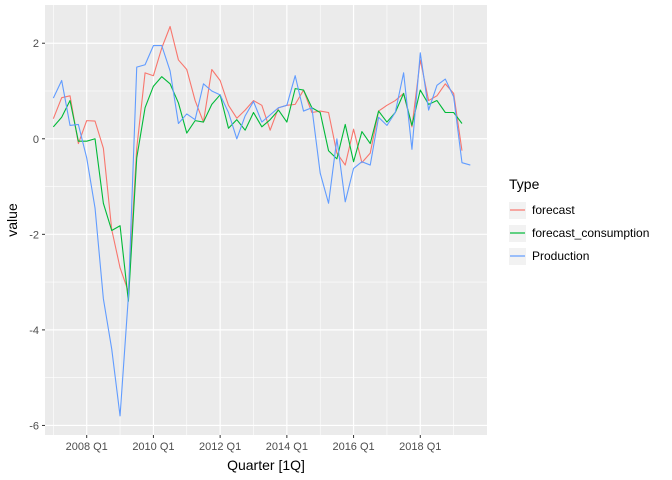  What do you see at coordinates (220, 447) in the screenshot?
I see `x-tick-label: 2012 Q1` at bounding box center [220, 447].